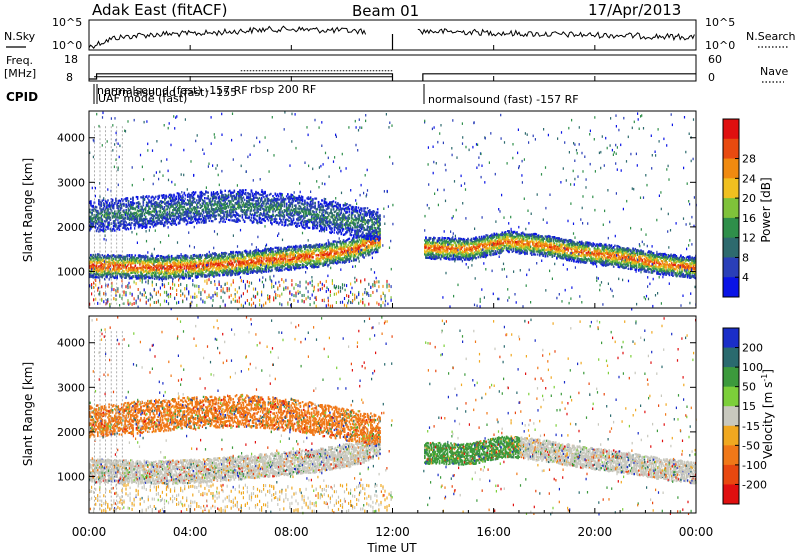 The height and width of the screenshot is (554, 800). Describe the element at coordinates (250, 263) in the screenshot. I see `power-cell-1942` at that location.